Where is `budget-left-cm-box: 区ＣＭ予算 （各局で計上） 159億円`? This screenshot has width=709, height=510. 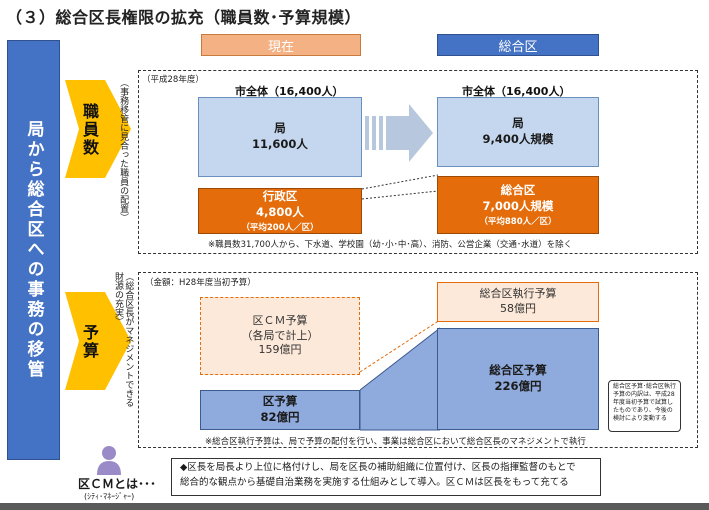
budget-left-cm-box: 区ＣＭ予算 （各局で計上） 159億円 is located at coordinates (280, 336).